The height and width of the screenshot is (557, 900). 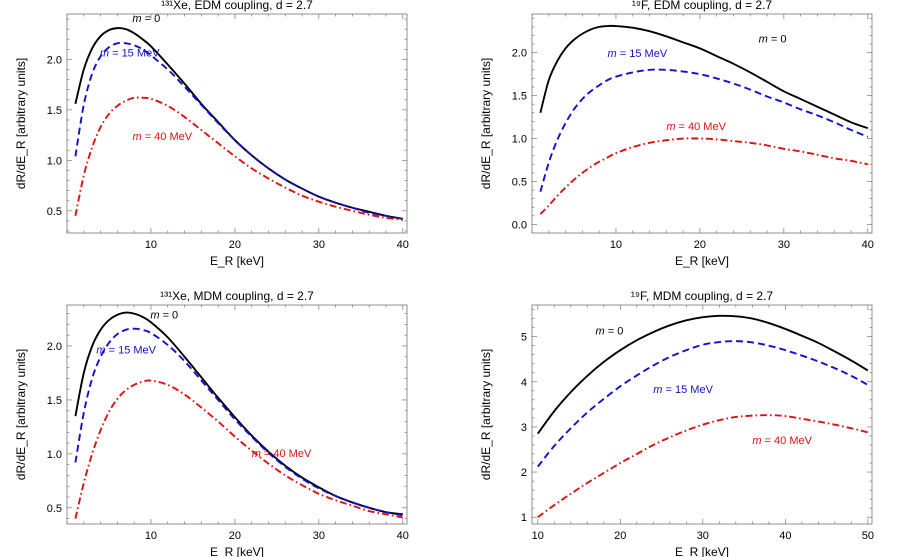 What do you see at coordinates (702, 296) in the screenshot?
I see `chart-title: ¹⁹F, MDM coupling, d = 2.7` at bounding box center [702, 296].